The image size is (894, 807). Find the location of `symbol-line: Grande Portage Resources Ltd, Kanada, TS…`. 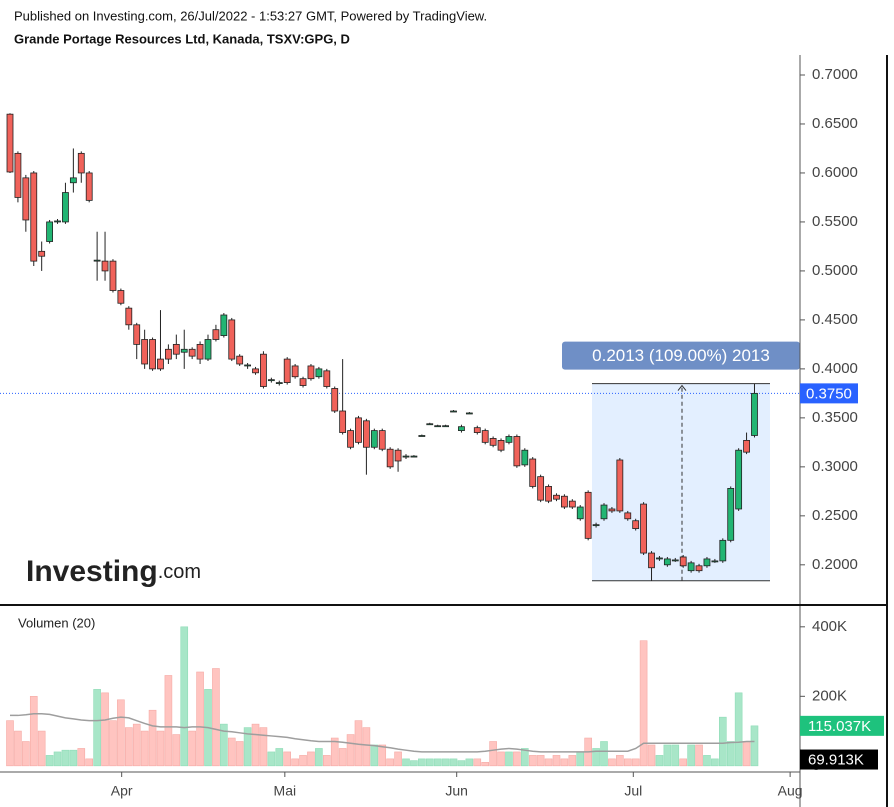

symbol-line: Grande Portage Resources Ltd, Kanada, TS… is located at coordinates (182, 38).